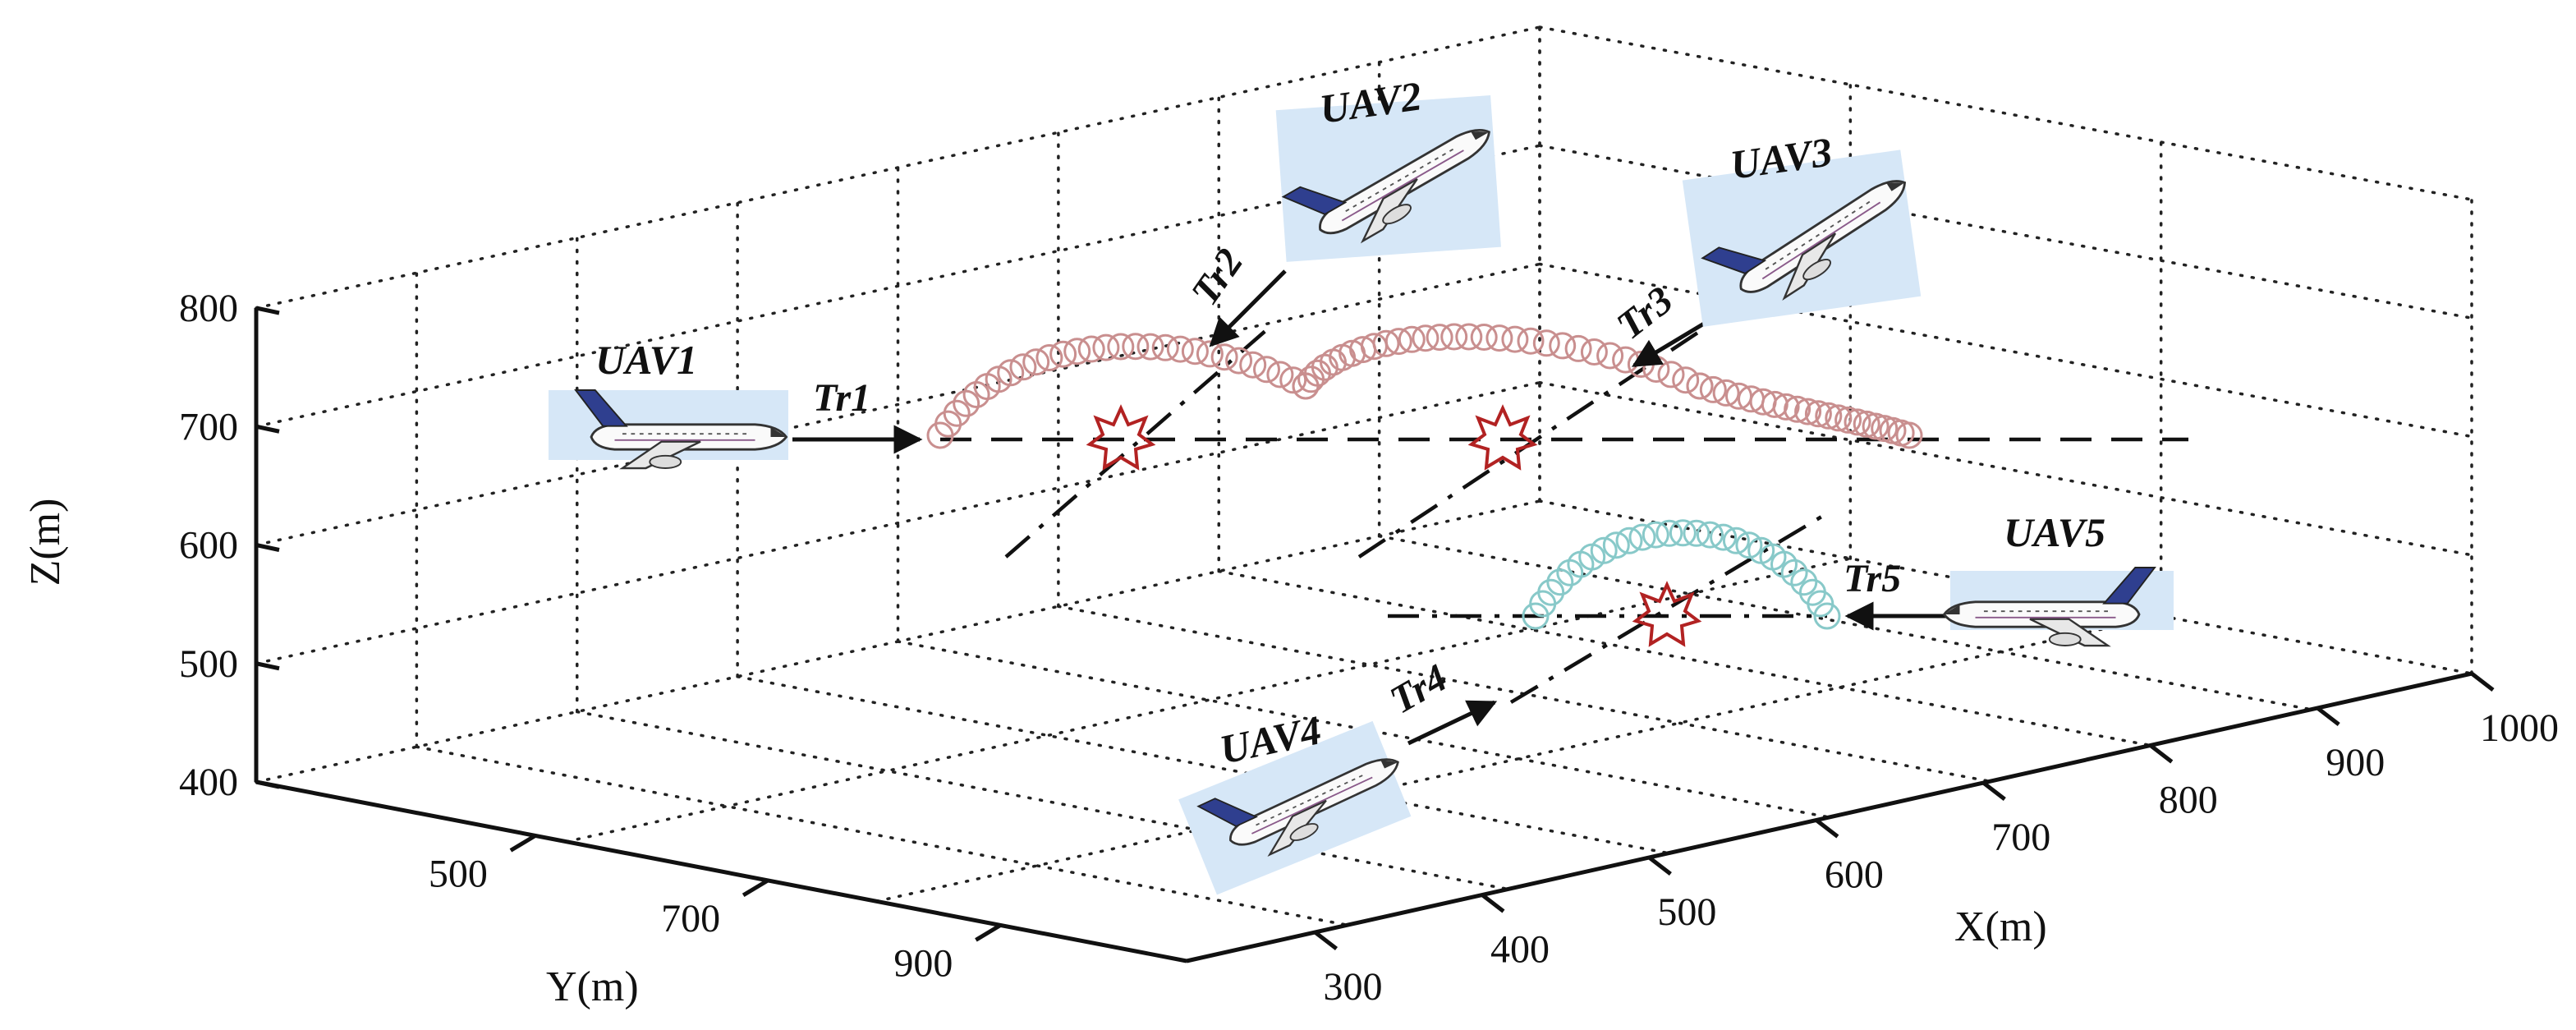 Image resolution: width=2576 pixels, height=1030 pixels. Describe the element at coordinates (1418, 690) in the screenshot. I see `tr4-label: Tr4` at that location.